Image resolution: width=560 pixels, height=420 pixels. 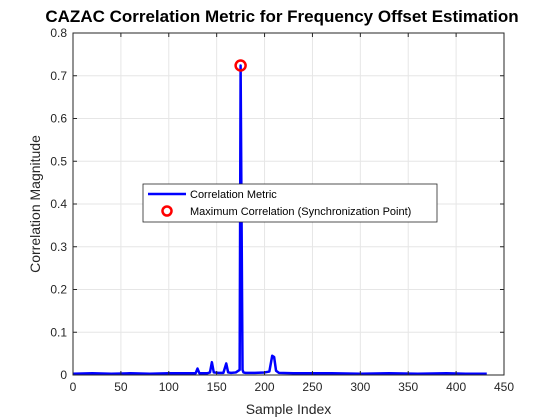 What do you see at coordinates (240, 65) in the screenshot?
I see `max-correlation-marker` at bounding box center [240, 65].